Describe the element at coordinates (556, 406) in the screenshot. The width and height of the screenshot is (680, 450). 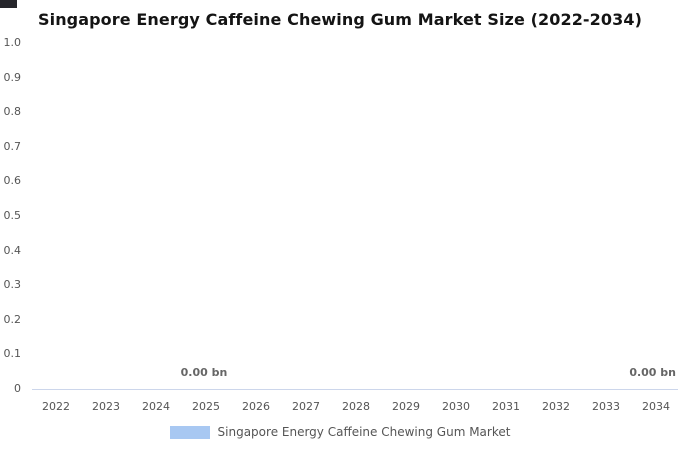
I see `x-tick-label: 2032` at that location.